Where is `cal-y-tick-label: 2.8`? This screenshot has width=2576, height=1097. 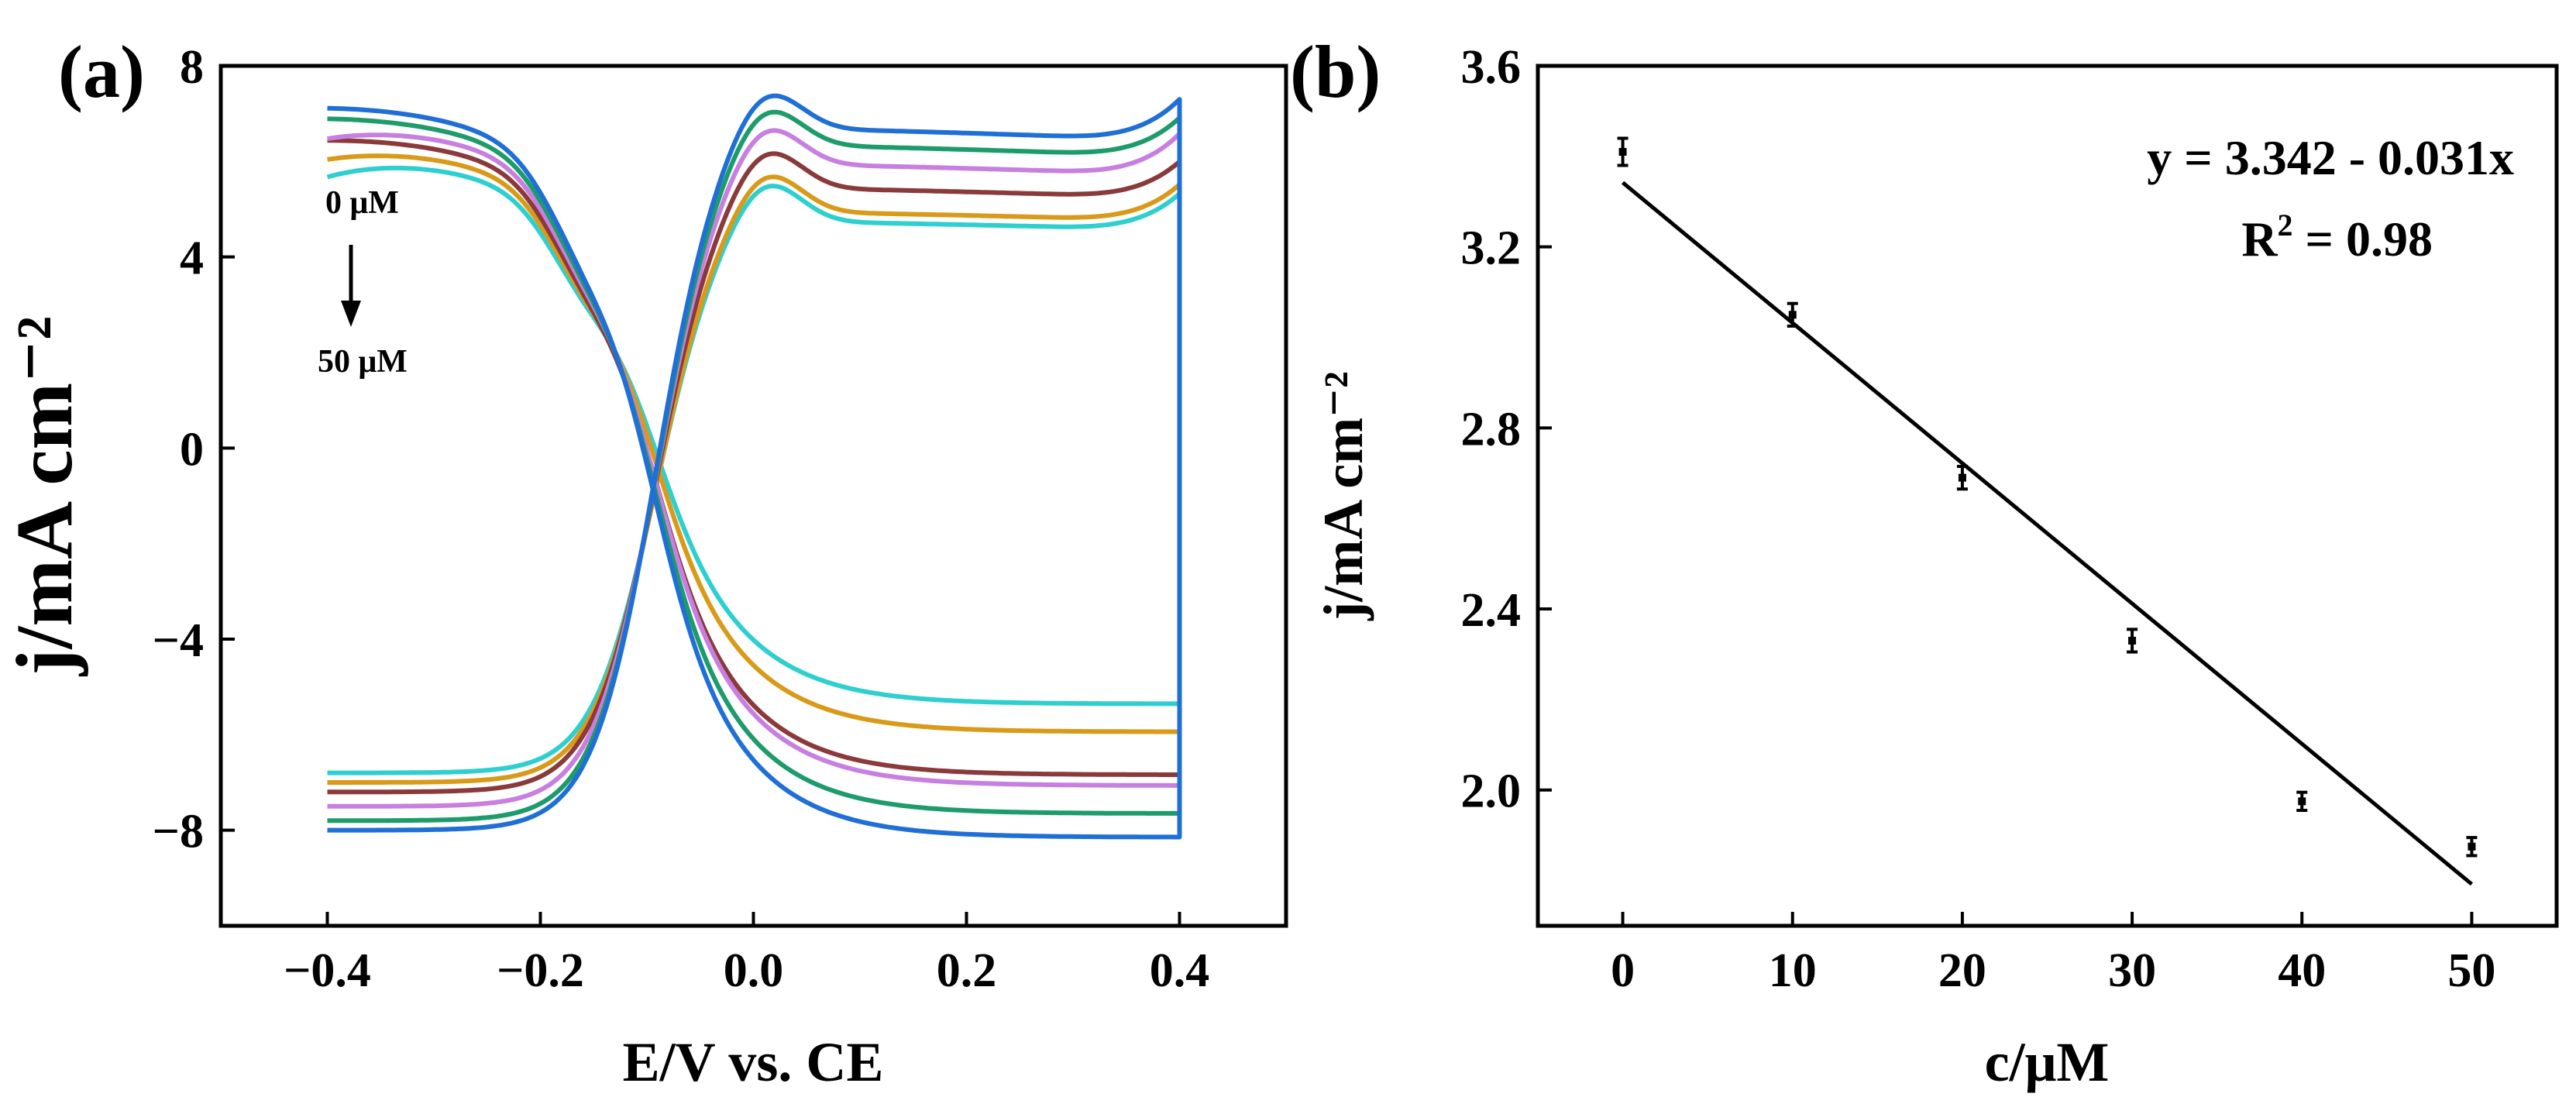 cal-y-tick-label: 2.8 is located at coordinates (1491, 429).